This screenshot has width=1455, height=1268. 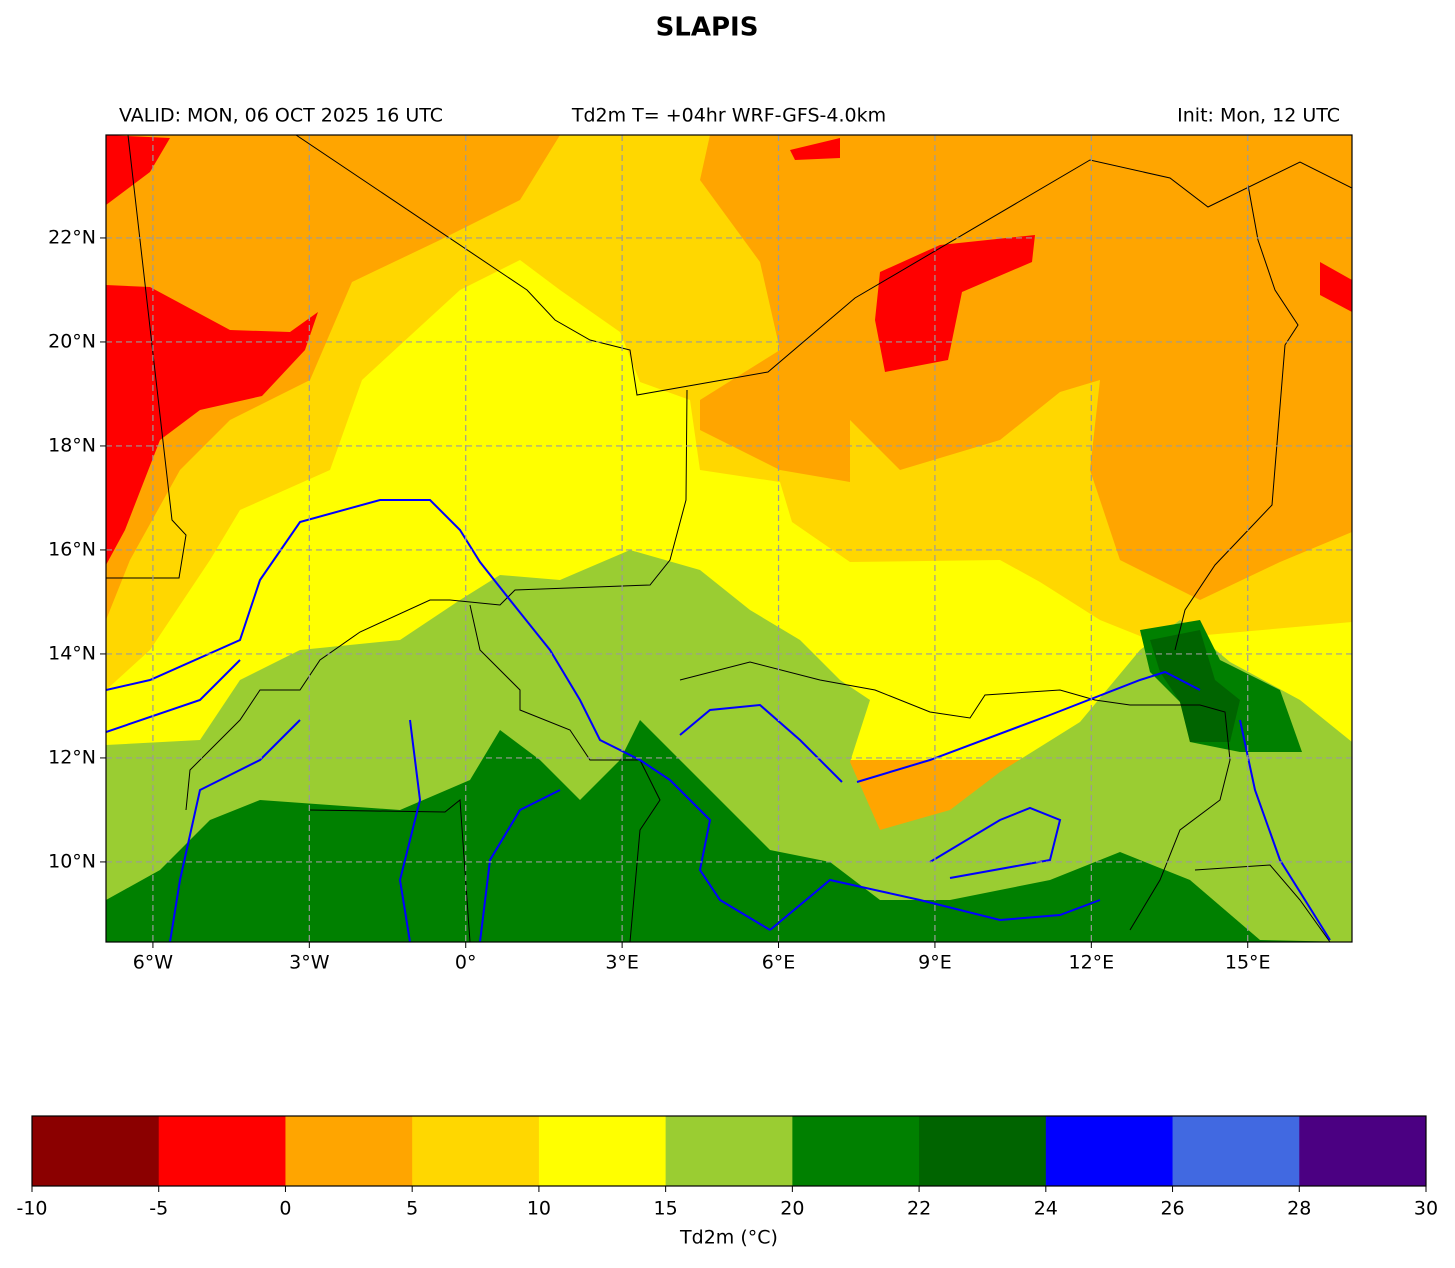 I want to click on y-tick-label: 22°N, so click(x=72, y=237).